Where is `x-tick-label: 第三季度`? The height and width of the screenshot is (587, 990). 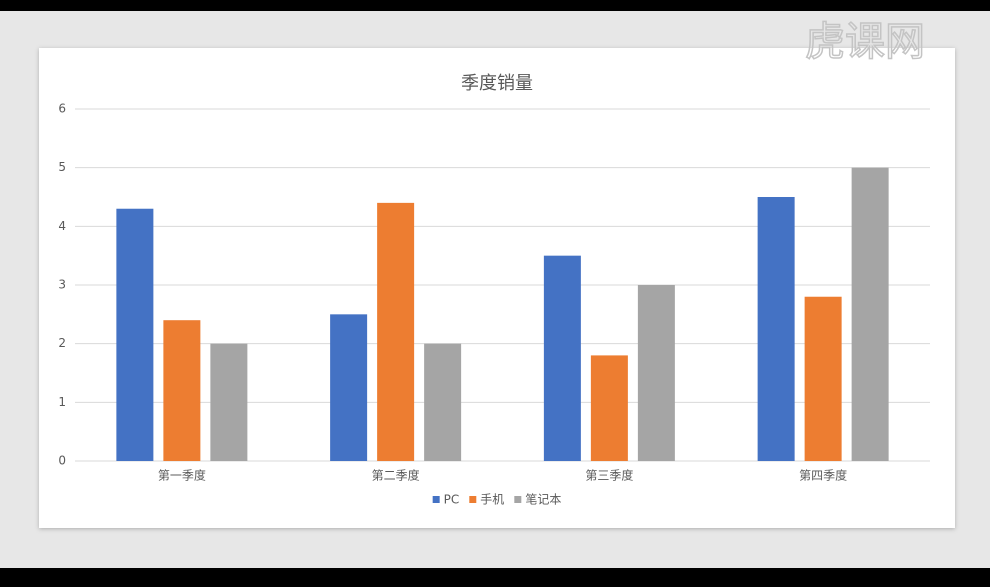 x-tick-label: 第三季度 is located at coordinates (609, 475).